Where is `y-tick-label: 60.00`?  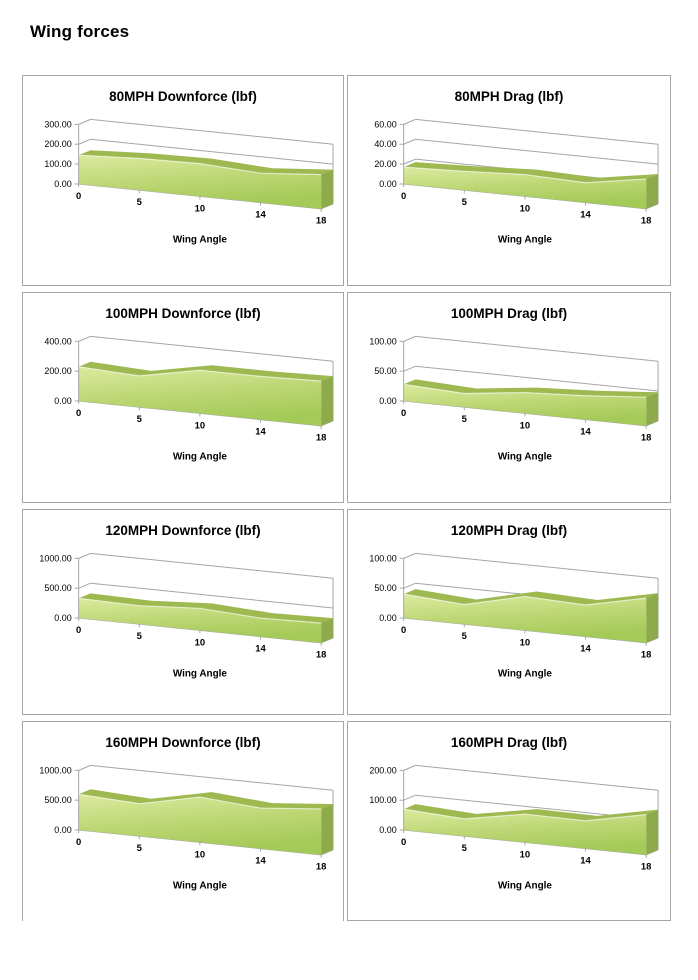 y-tick-label: 60.00 is located at coordinates (385, 124).